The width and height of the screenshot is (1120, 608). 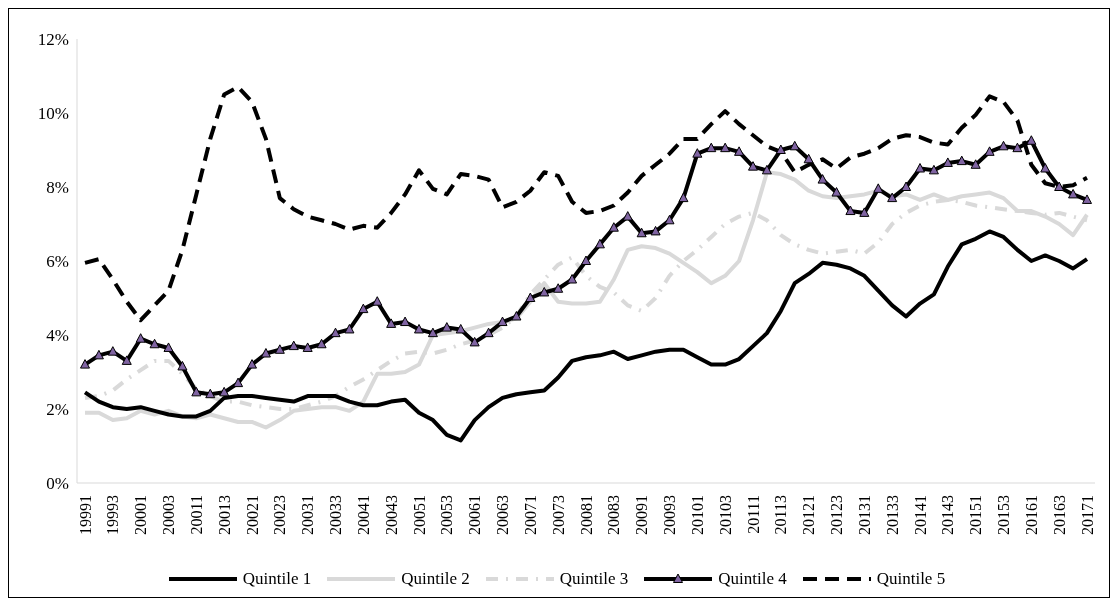 What do you see at coordinates (308, 515) in the screenshot?
I see `x-tick-label: 20031` at bounding box center [308, 515].